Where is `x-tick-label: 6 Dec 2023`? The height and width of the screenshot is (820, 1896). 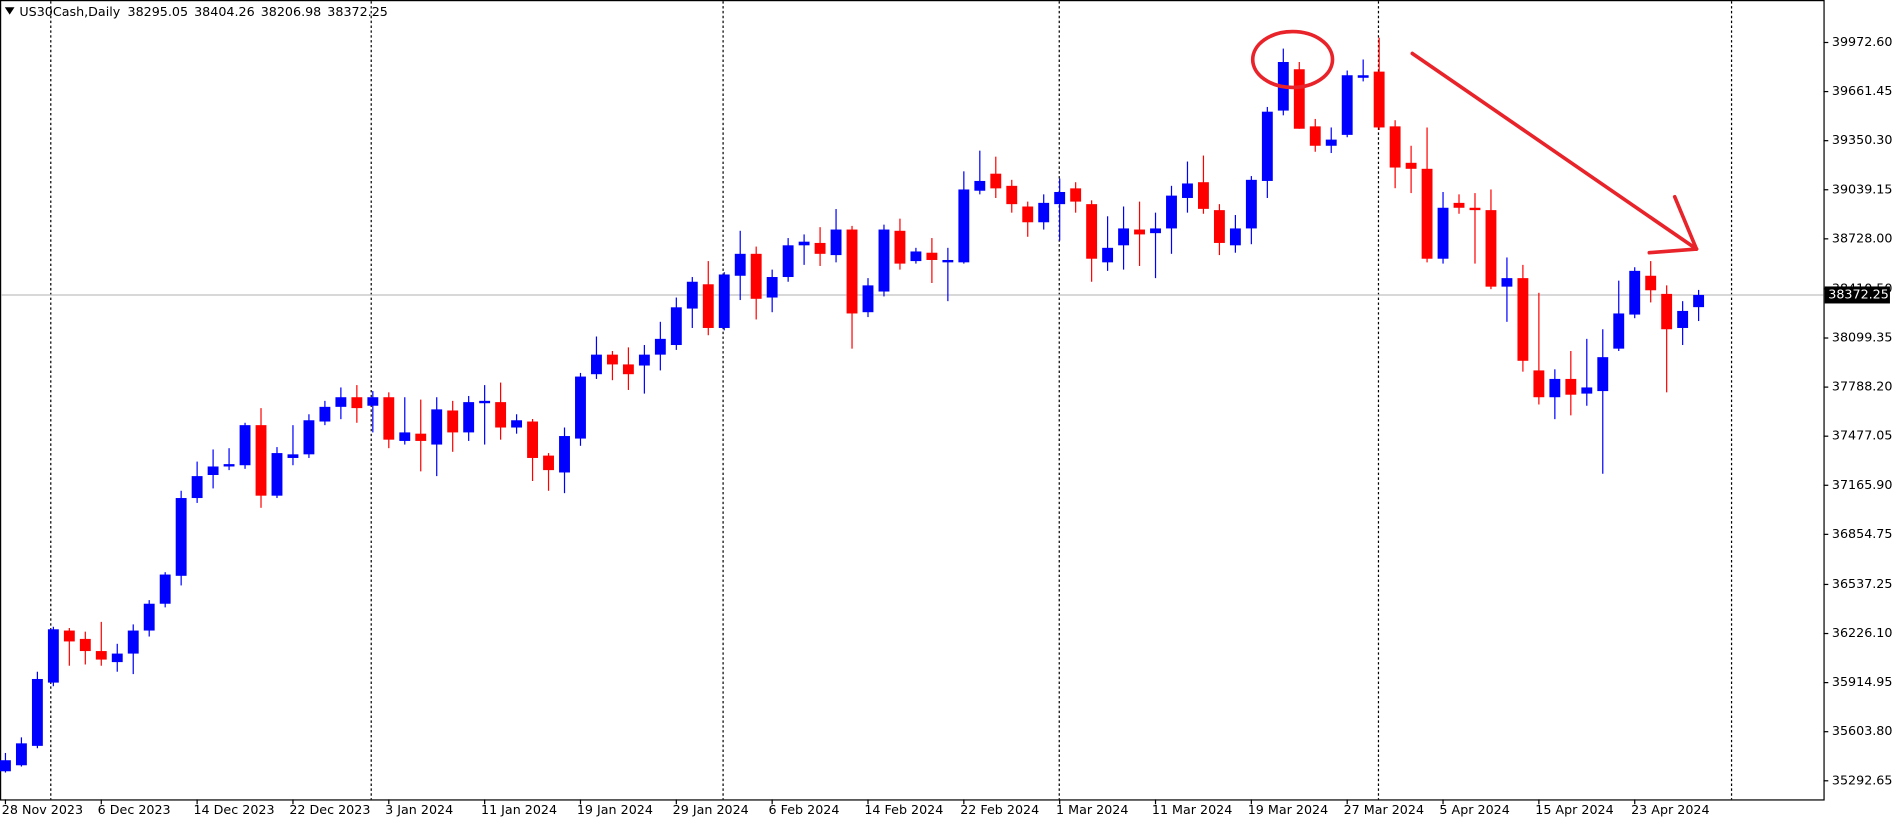
x-tick-label: 6 Dec 2023 is located at coordinates (134, 809).